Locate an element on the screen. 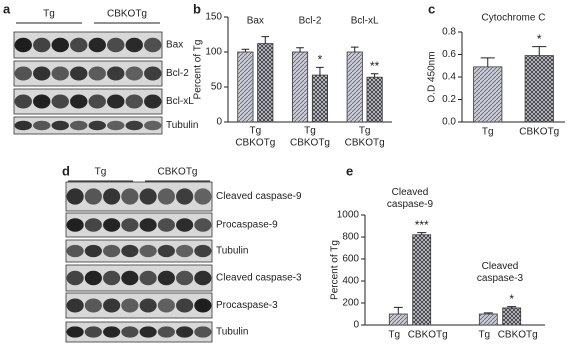 This screenshot has width=579, height=355. y-tick-label: 0.8 is located at coordinates (449, 32).